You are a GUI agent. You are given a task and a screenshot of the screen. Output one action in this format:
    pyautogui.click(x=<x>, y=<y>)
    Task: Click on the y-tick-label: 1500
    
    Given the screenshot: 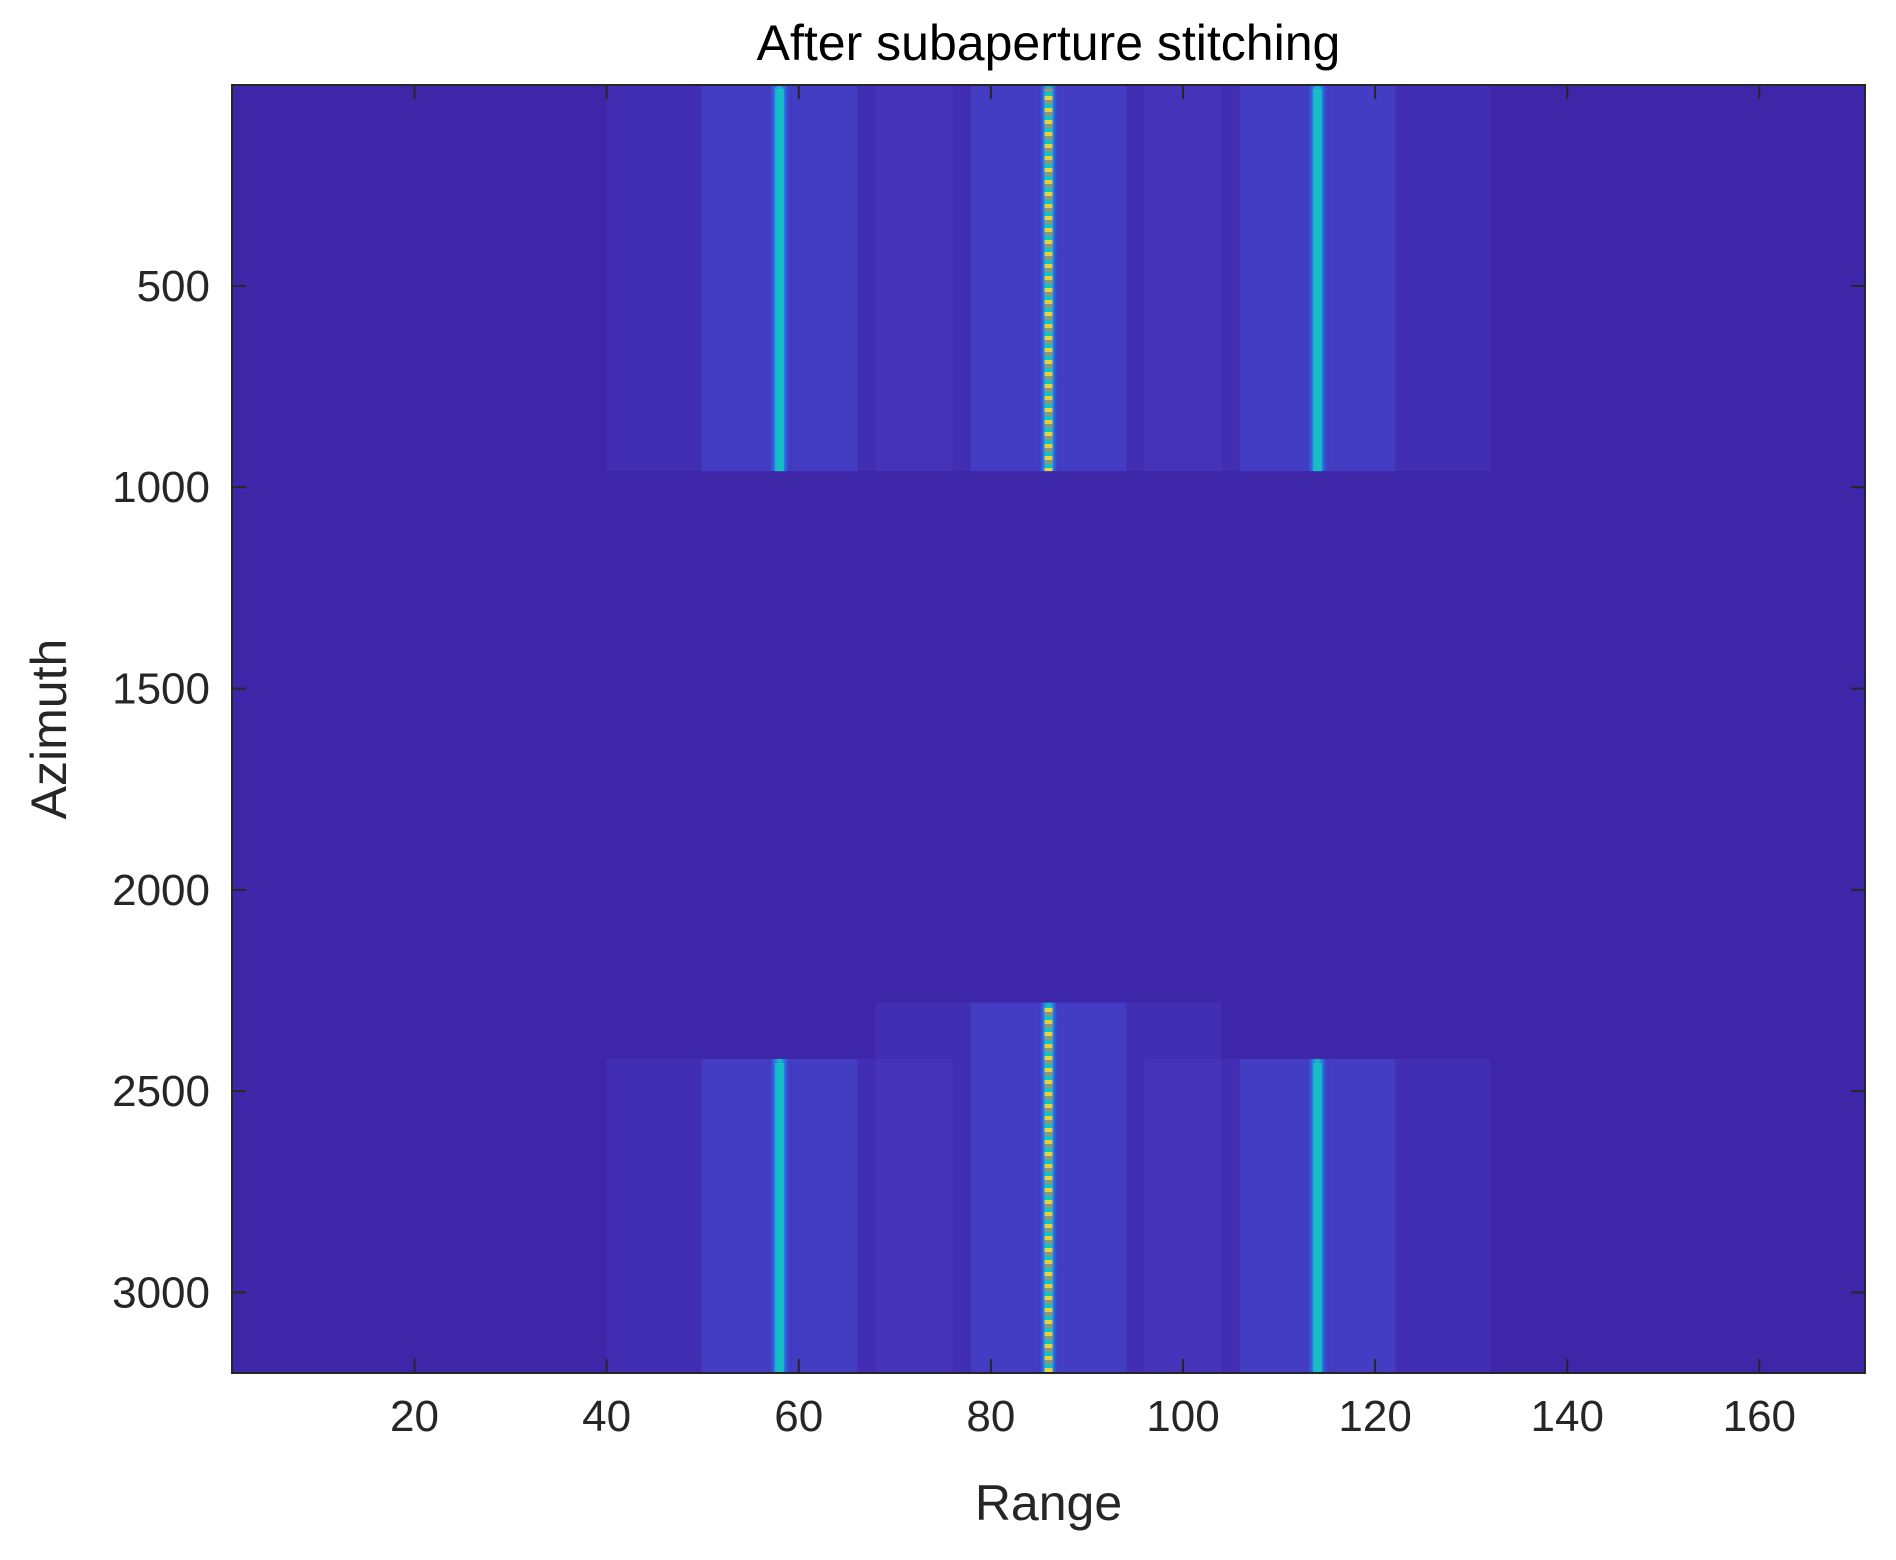 What is the action you would take?
    pyautogui.click(x=161, y=689)
    